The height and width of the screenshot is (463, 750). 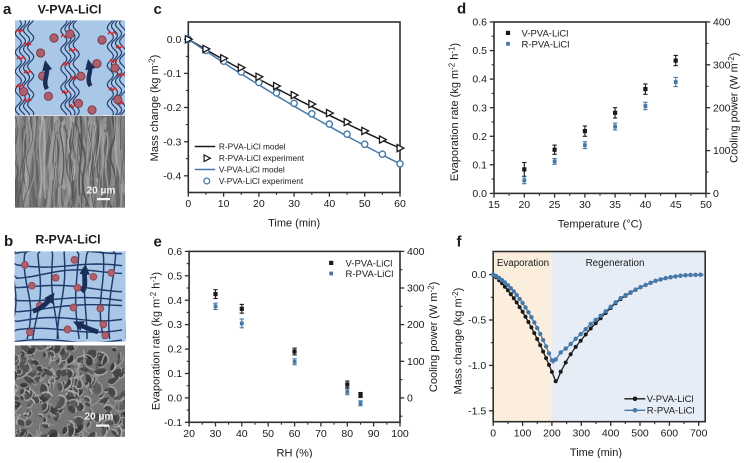 I want to click on svg-text: RH (%), so click(x=295, y=452).